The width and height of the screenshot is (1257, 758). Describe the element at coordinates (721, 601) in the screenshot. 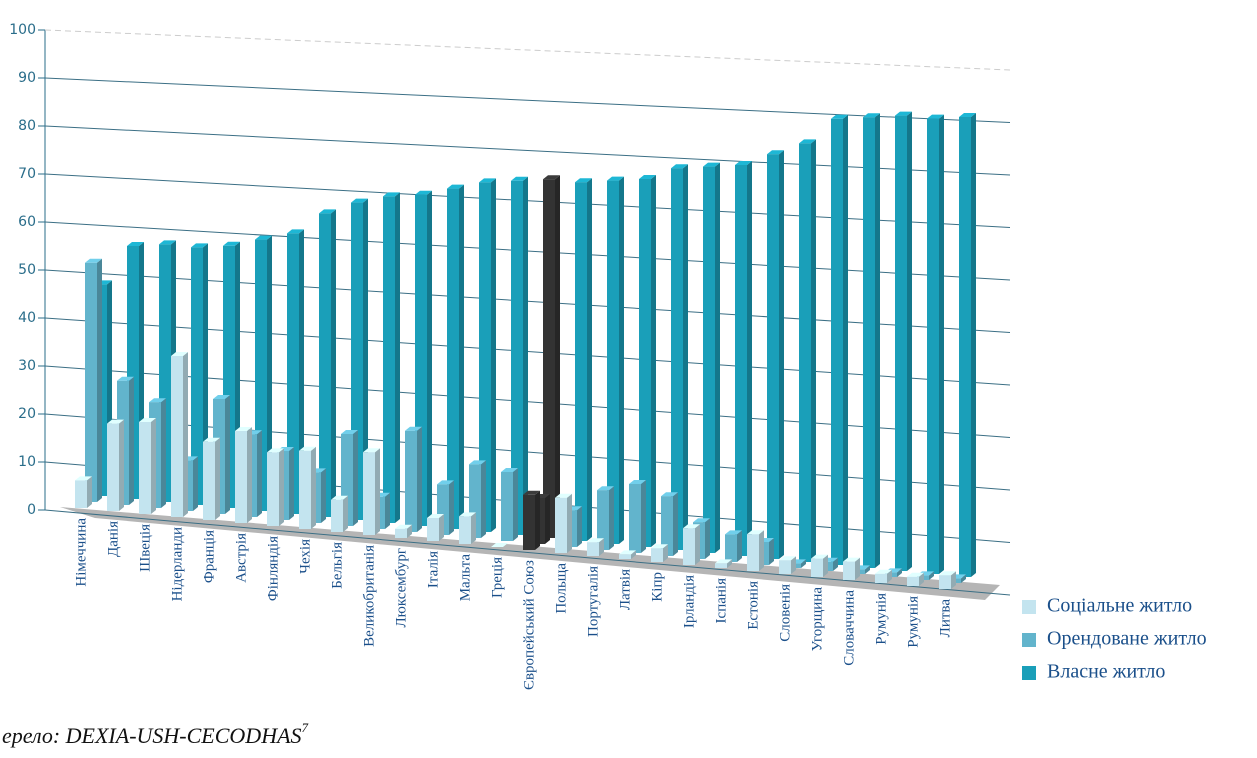

I see `x-tick-label: Іспанія` at that location.